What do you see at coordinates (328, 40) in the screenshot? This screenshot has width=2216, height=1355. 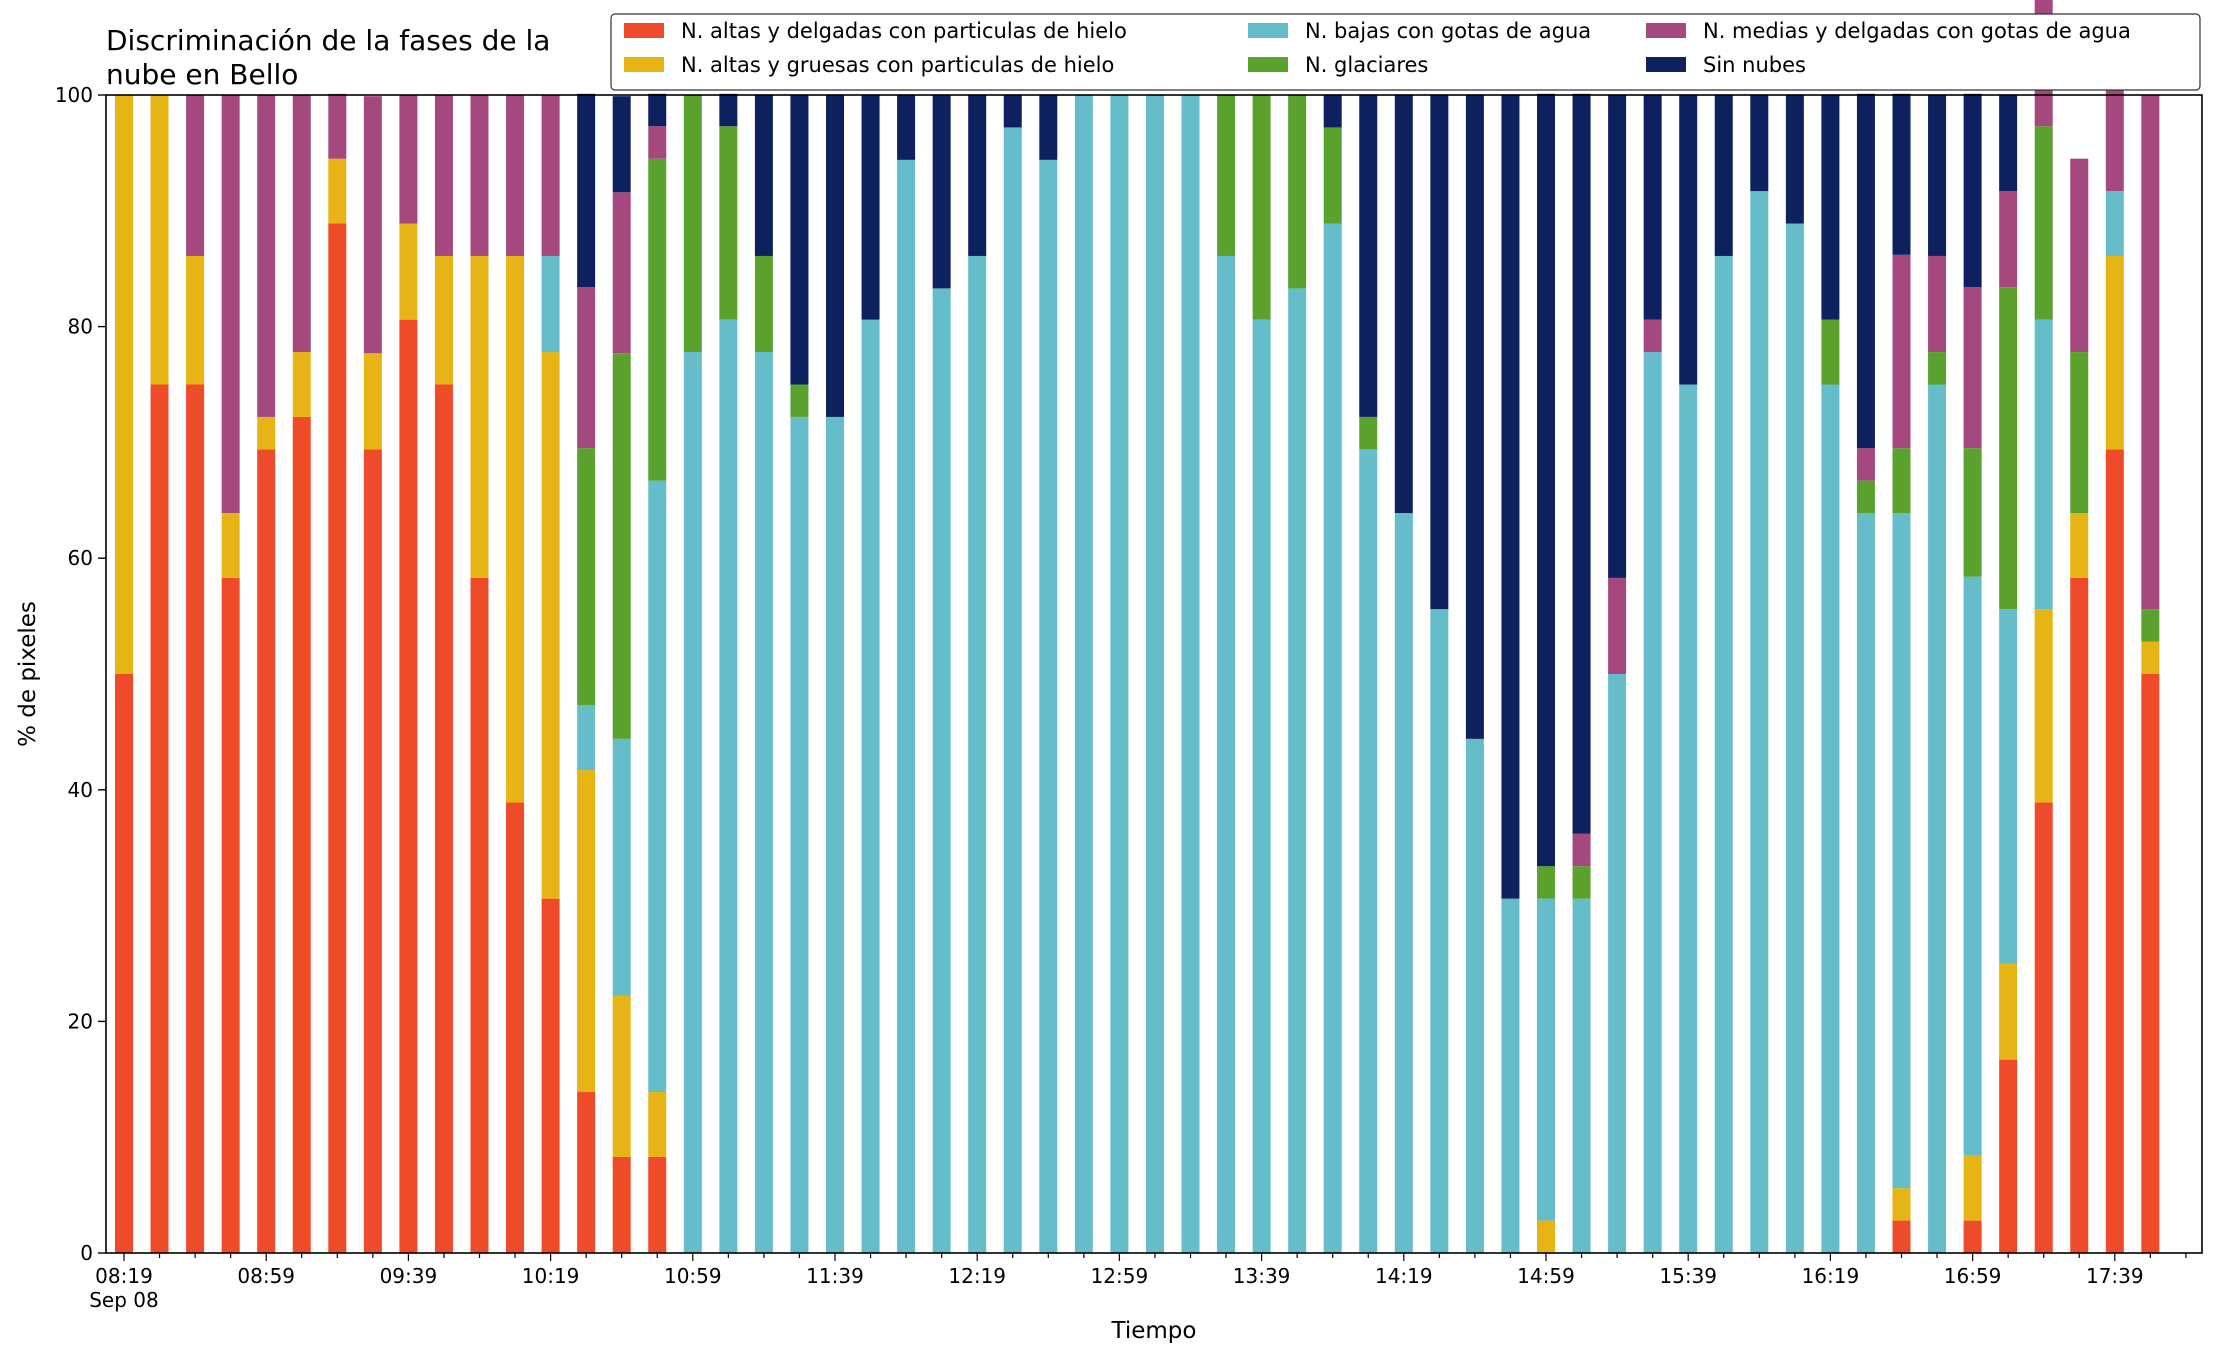 I see `chart-title-line: Discriminación de la fases de la` at bounding box center [328, 40].